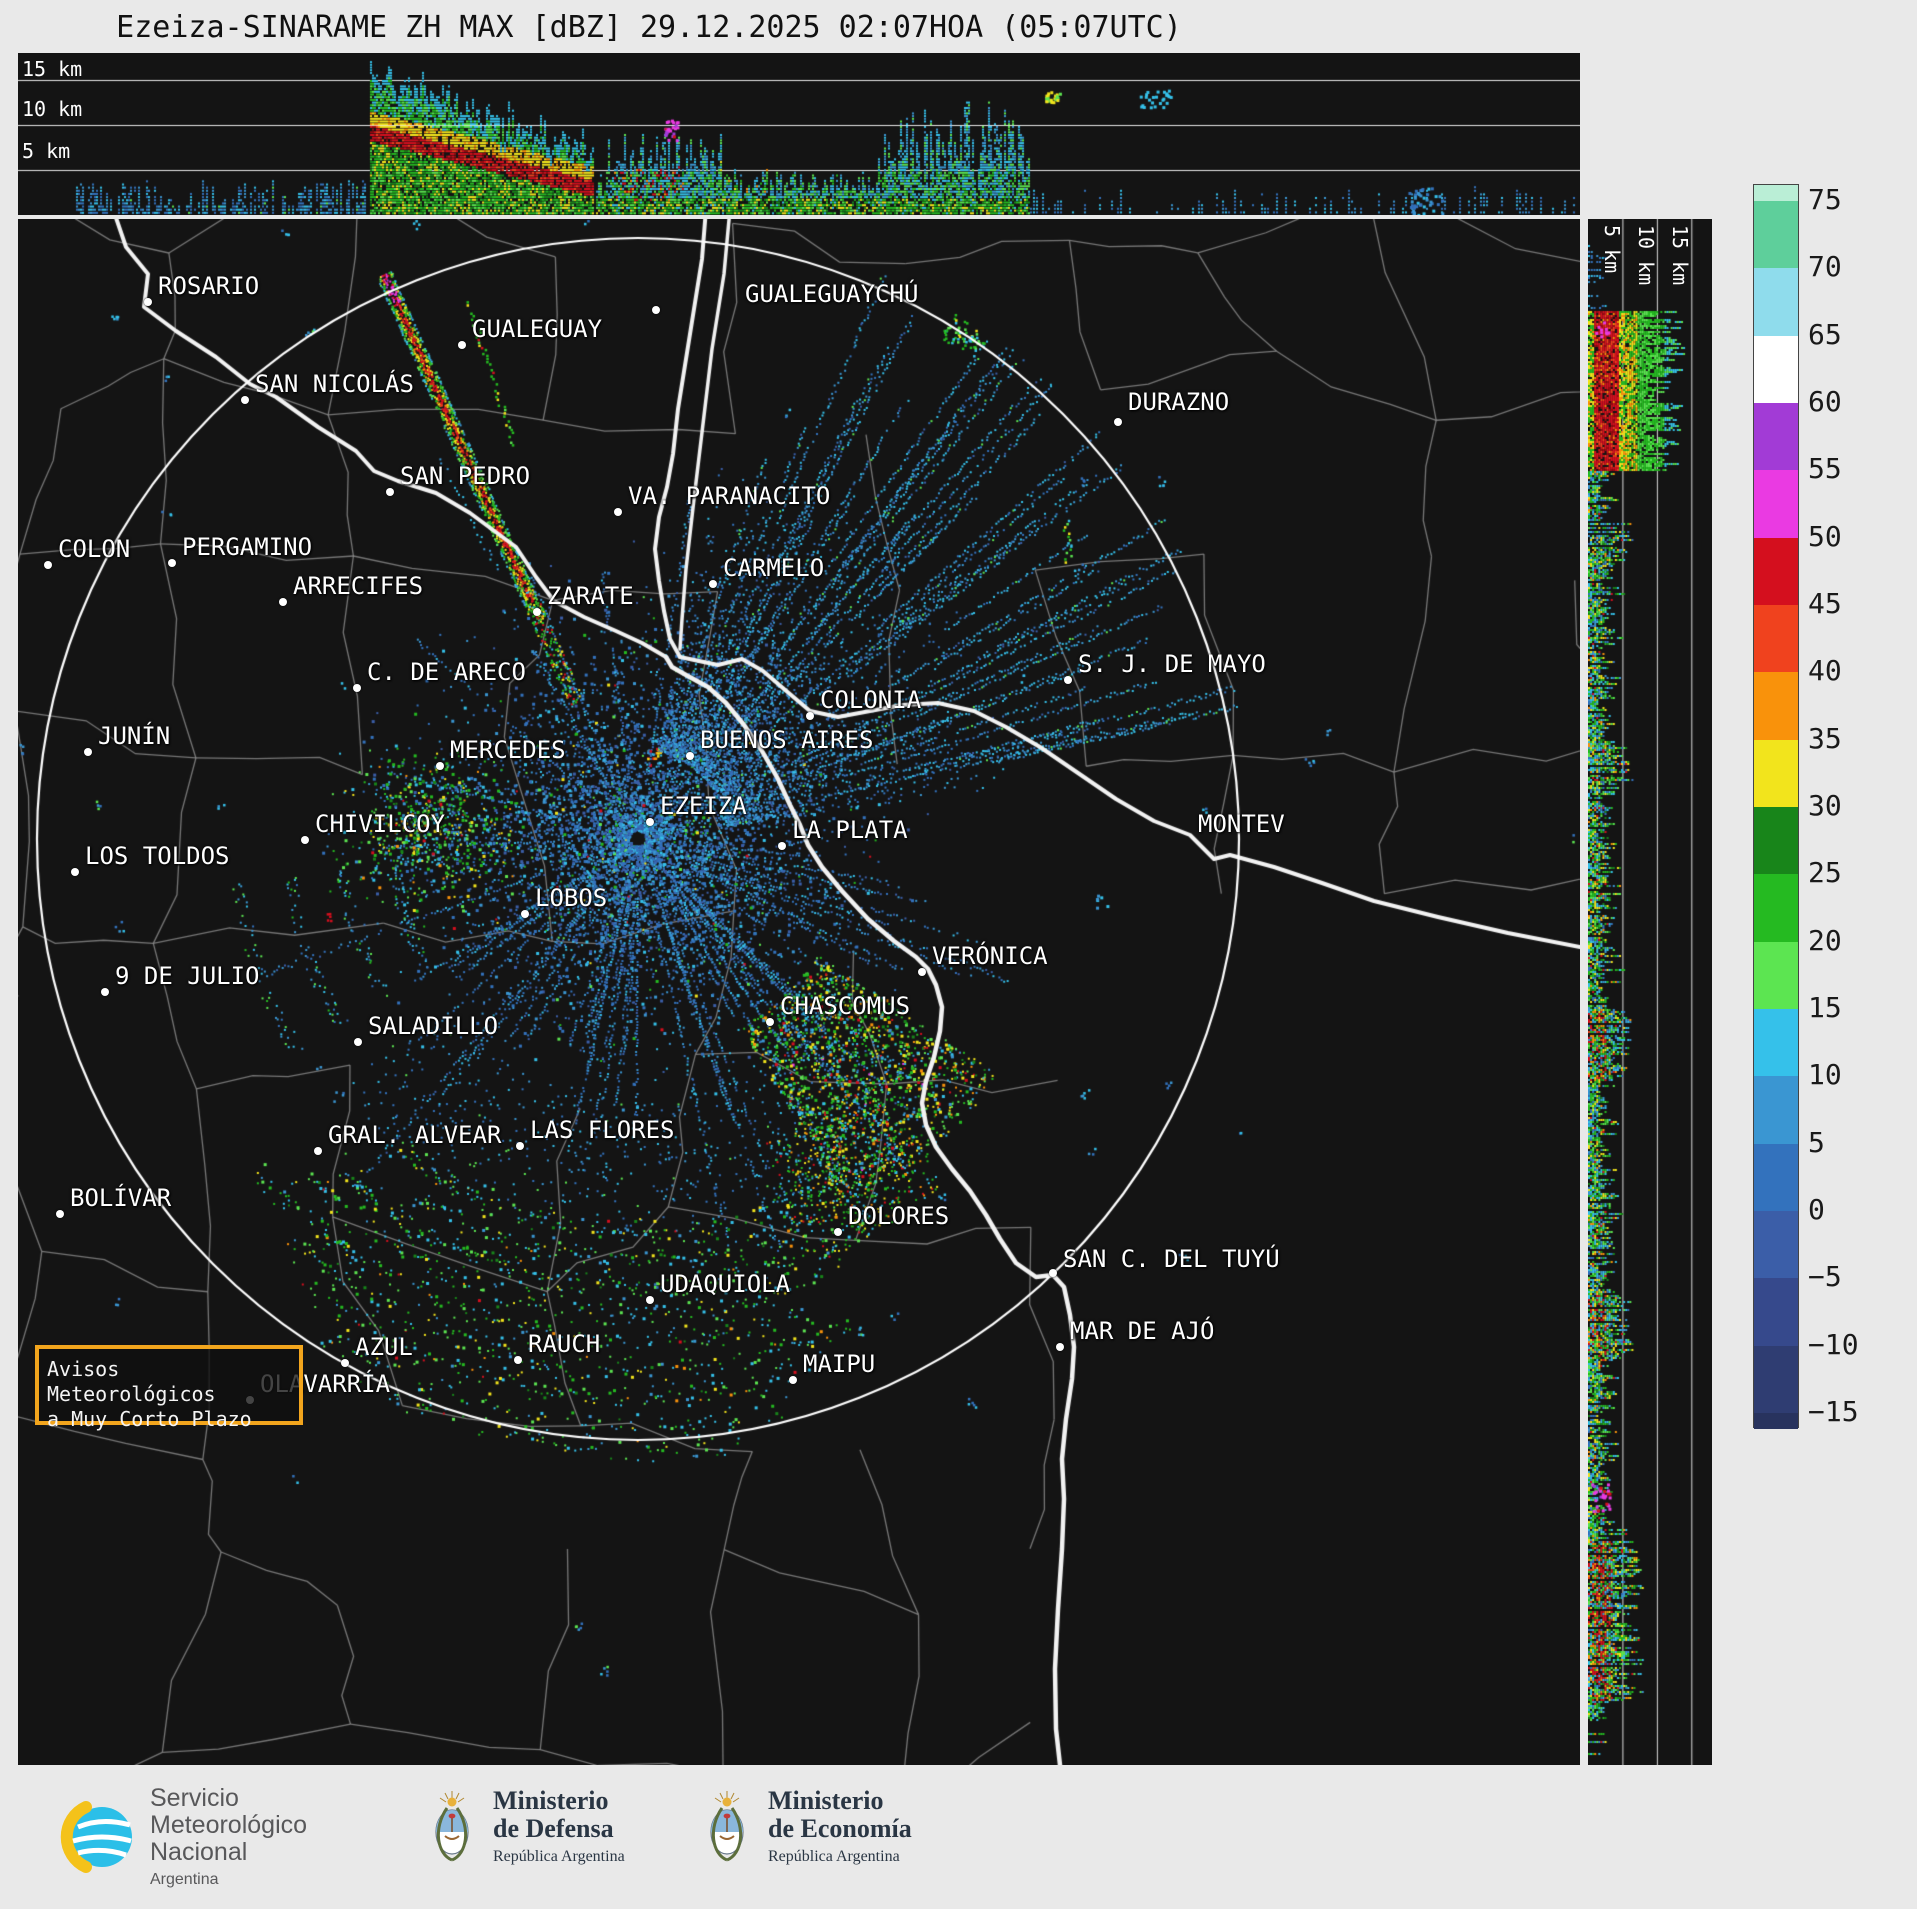 The image size is (1917, 1909). Describe the element at coordinates (52, 69) in the screenshot. I see `altitude-label-15km: 15 km` at that location.